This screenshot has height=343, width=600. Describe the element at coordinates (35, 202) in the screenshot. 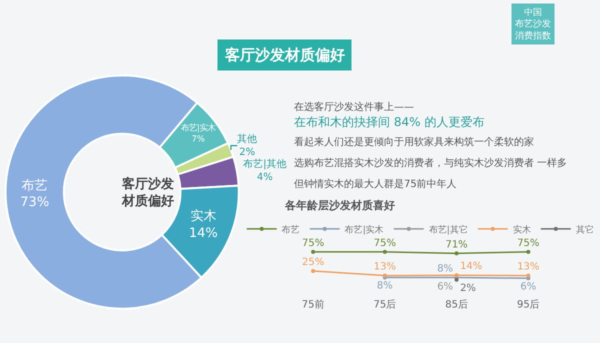

I see `data-label: 73%` at that location.